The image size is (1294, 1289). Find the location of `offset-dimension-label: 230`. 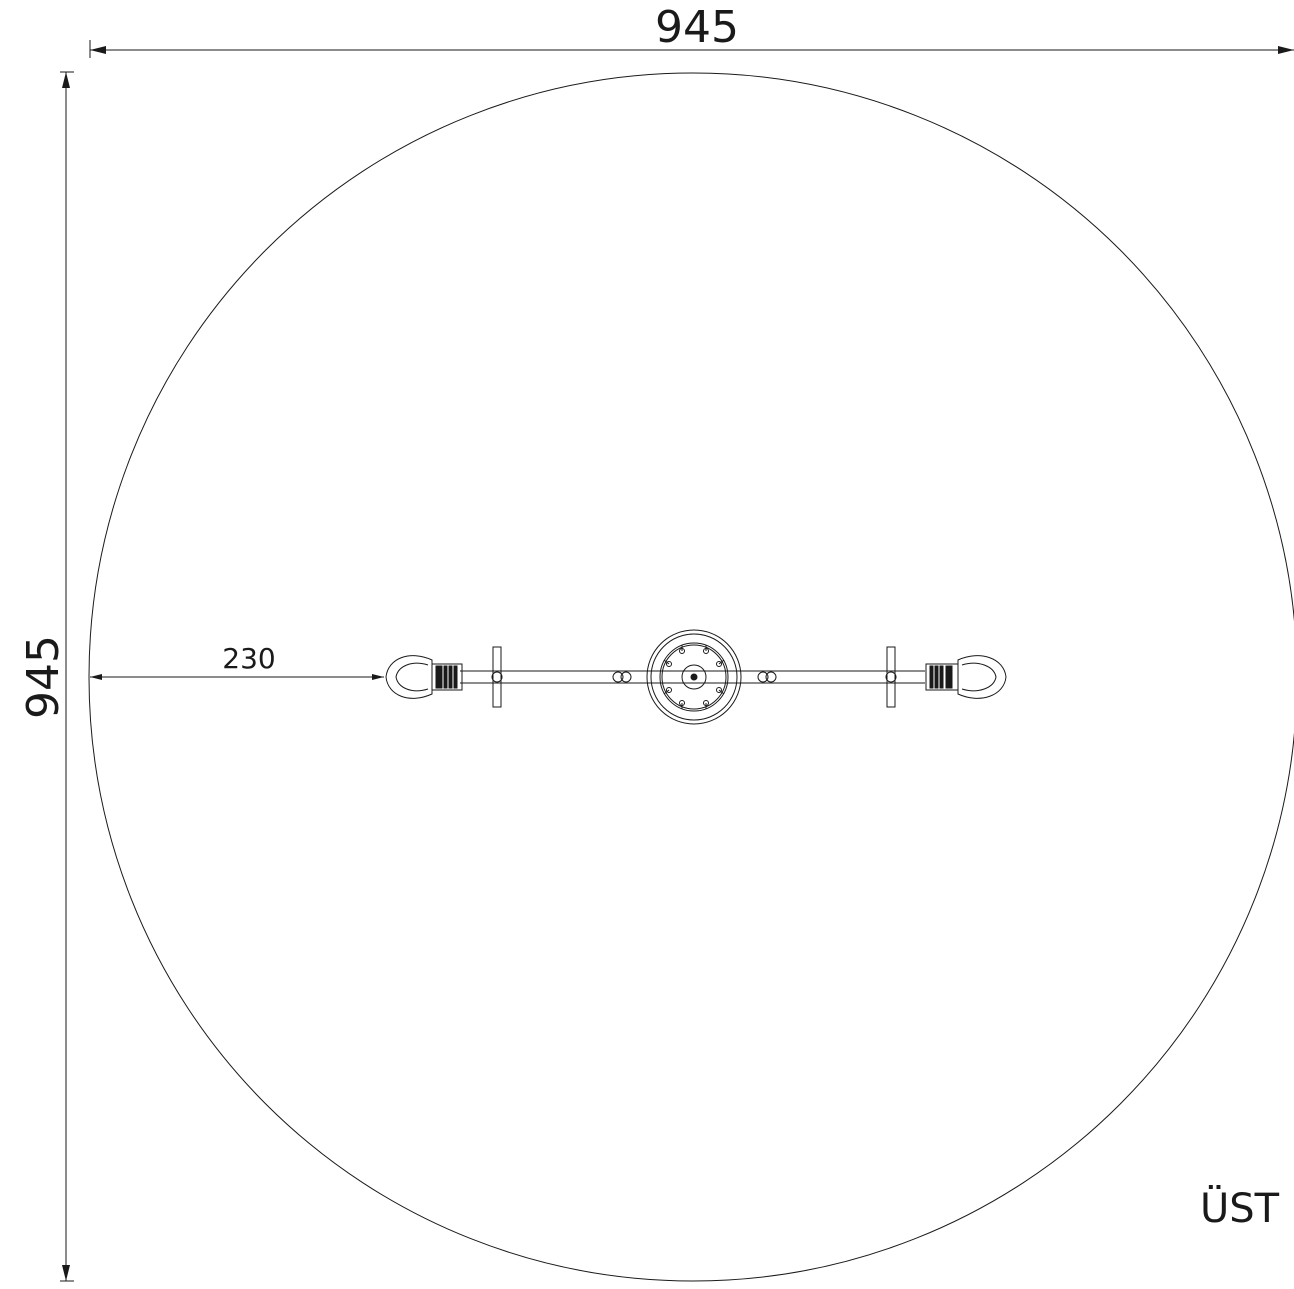

offset-dimension-label: 230 is located at coordinates (248, 658).